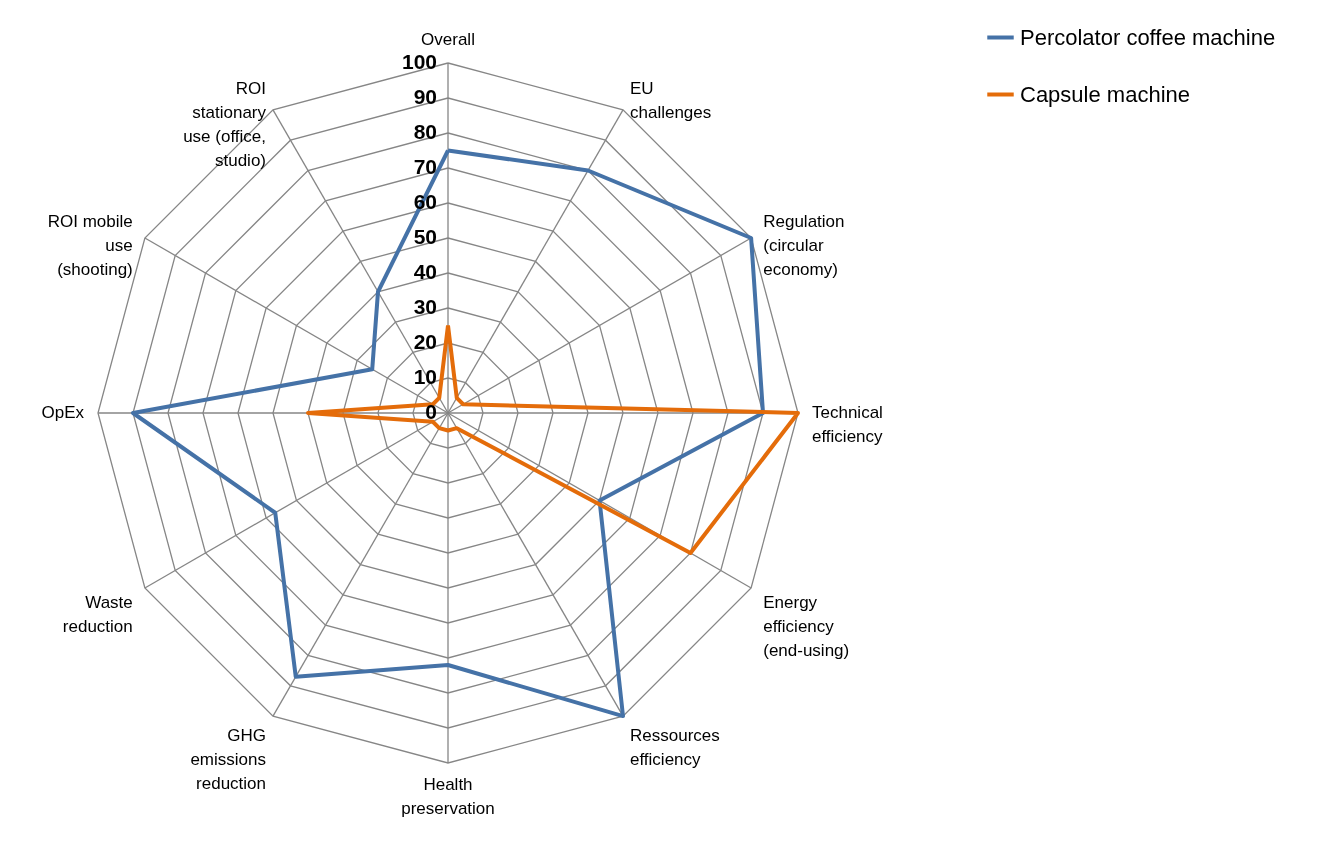  Describe the element at coordinates (804, 245) in the screenshot. I see `spoke-label: Regulation (circular economy)` at that location.